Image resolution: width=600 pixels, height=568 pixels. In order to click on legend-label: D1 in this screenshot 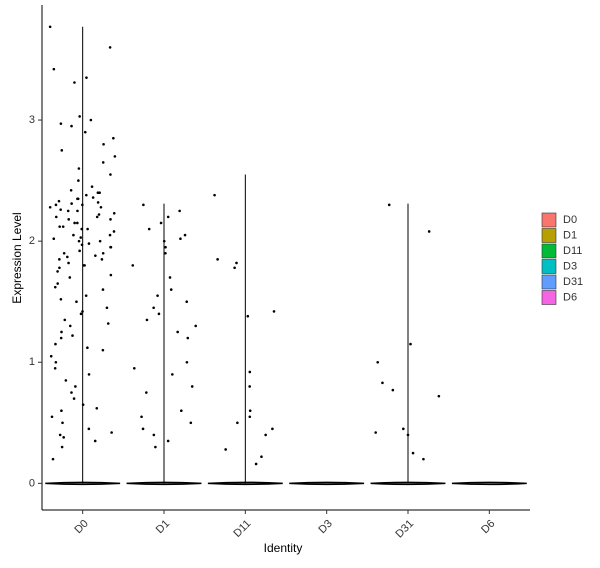, I will do `click(570, 235)`.